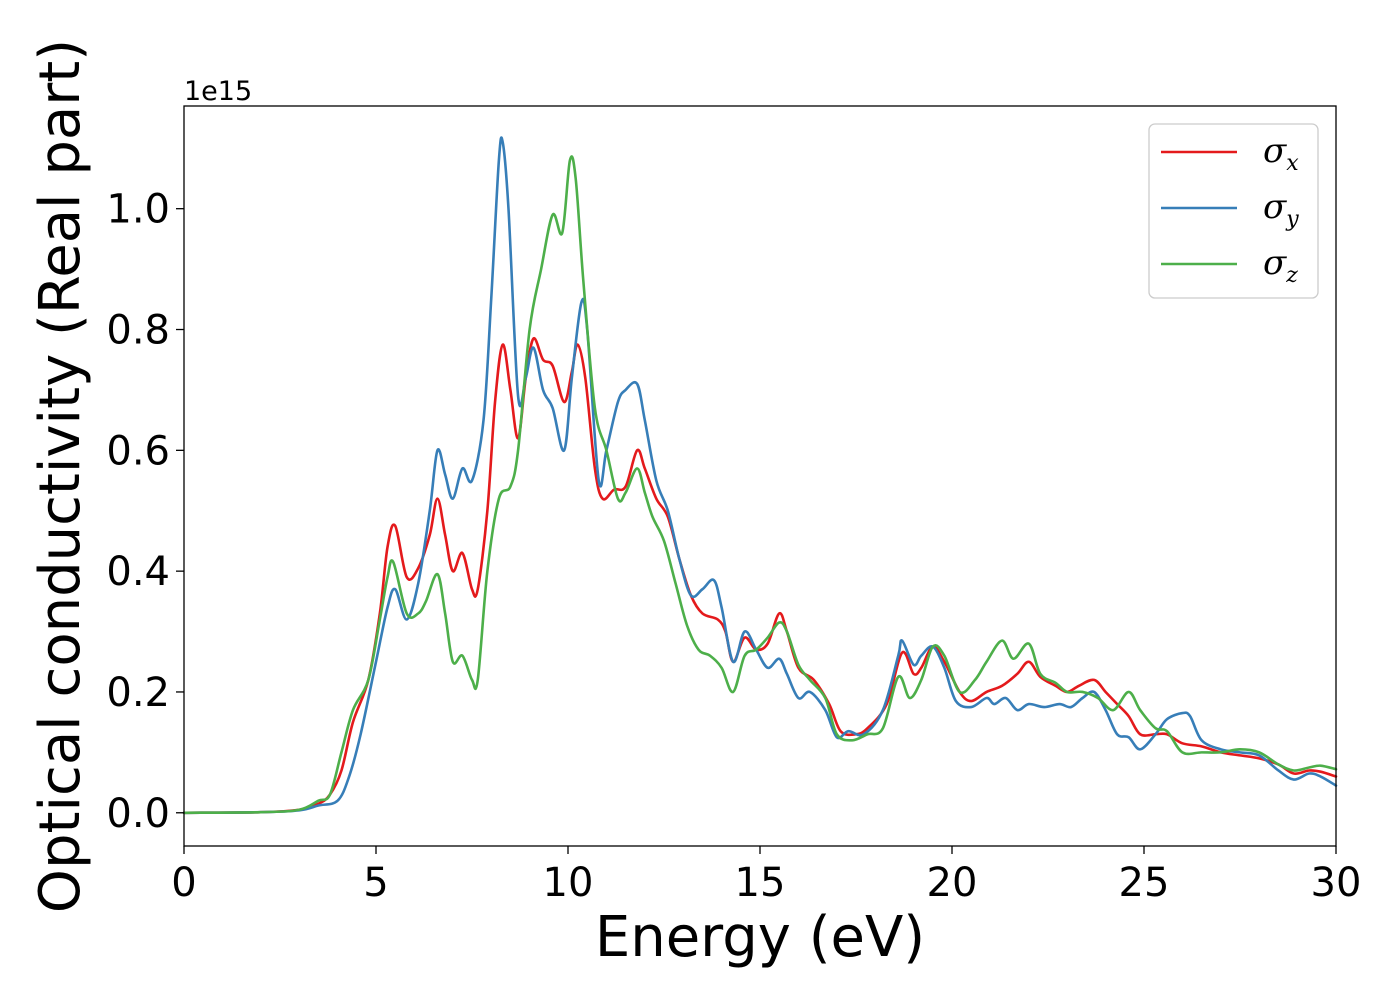  Describe the element at coordinates (138, 331) in the screenshot. I see `y-tick-label: 0.8` at that location.